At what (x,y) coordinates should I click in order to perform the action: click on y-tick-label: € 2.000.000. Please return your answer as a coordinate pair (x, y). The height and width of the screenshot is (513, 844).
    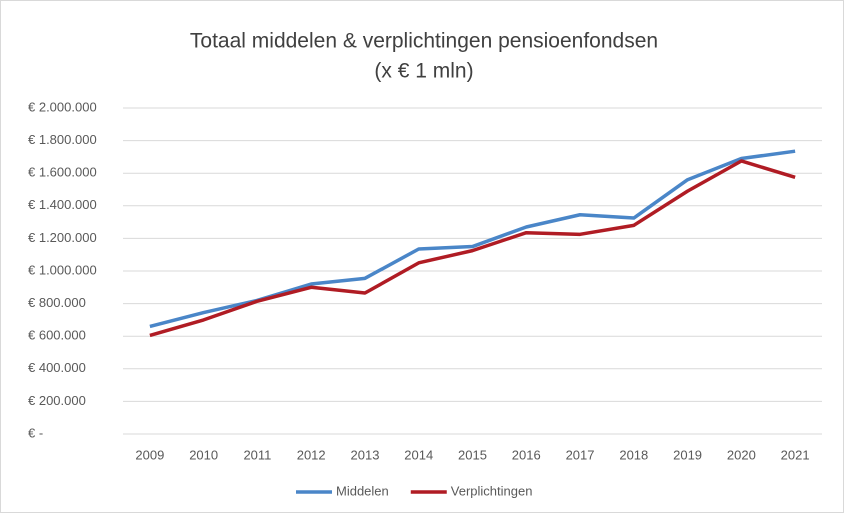
    Looking at the image, I should click on (62, 106).